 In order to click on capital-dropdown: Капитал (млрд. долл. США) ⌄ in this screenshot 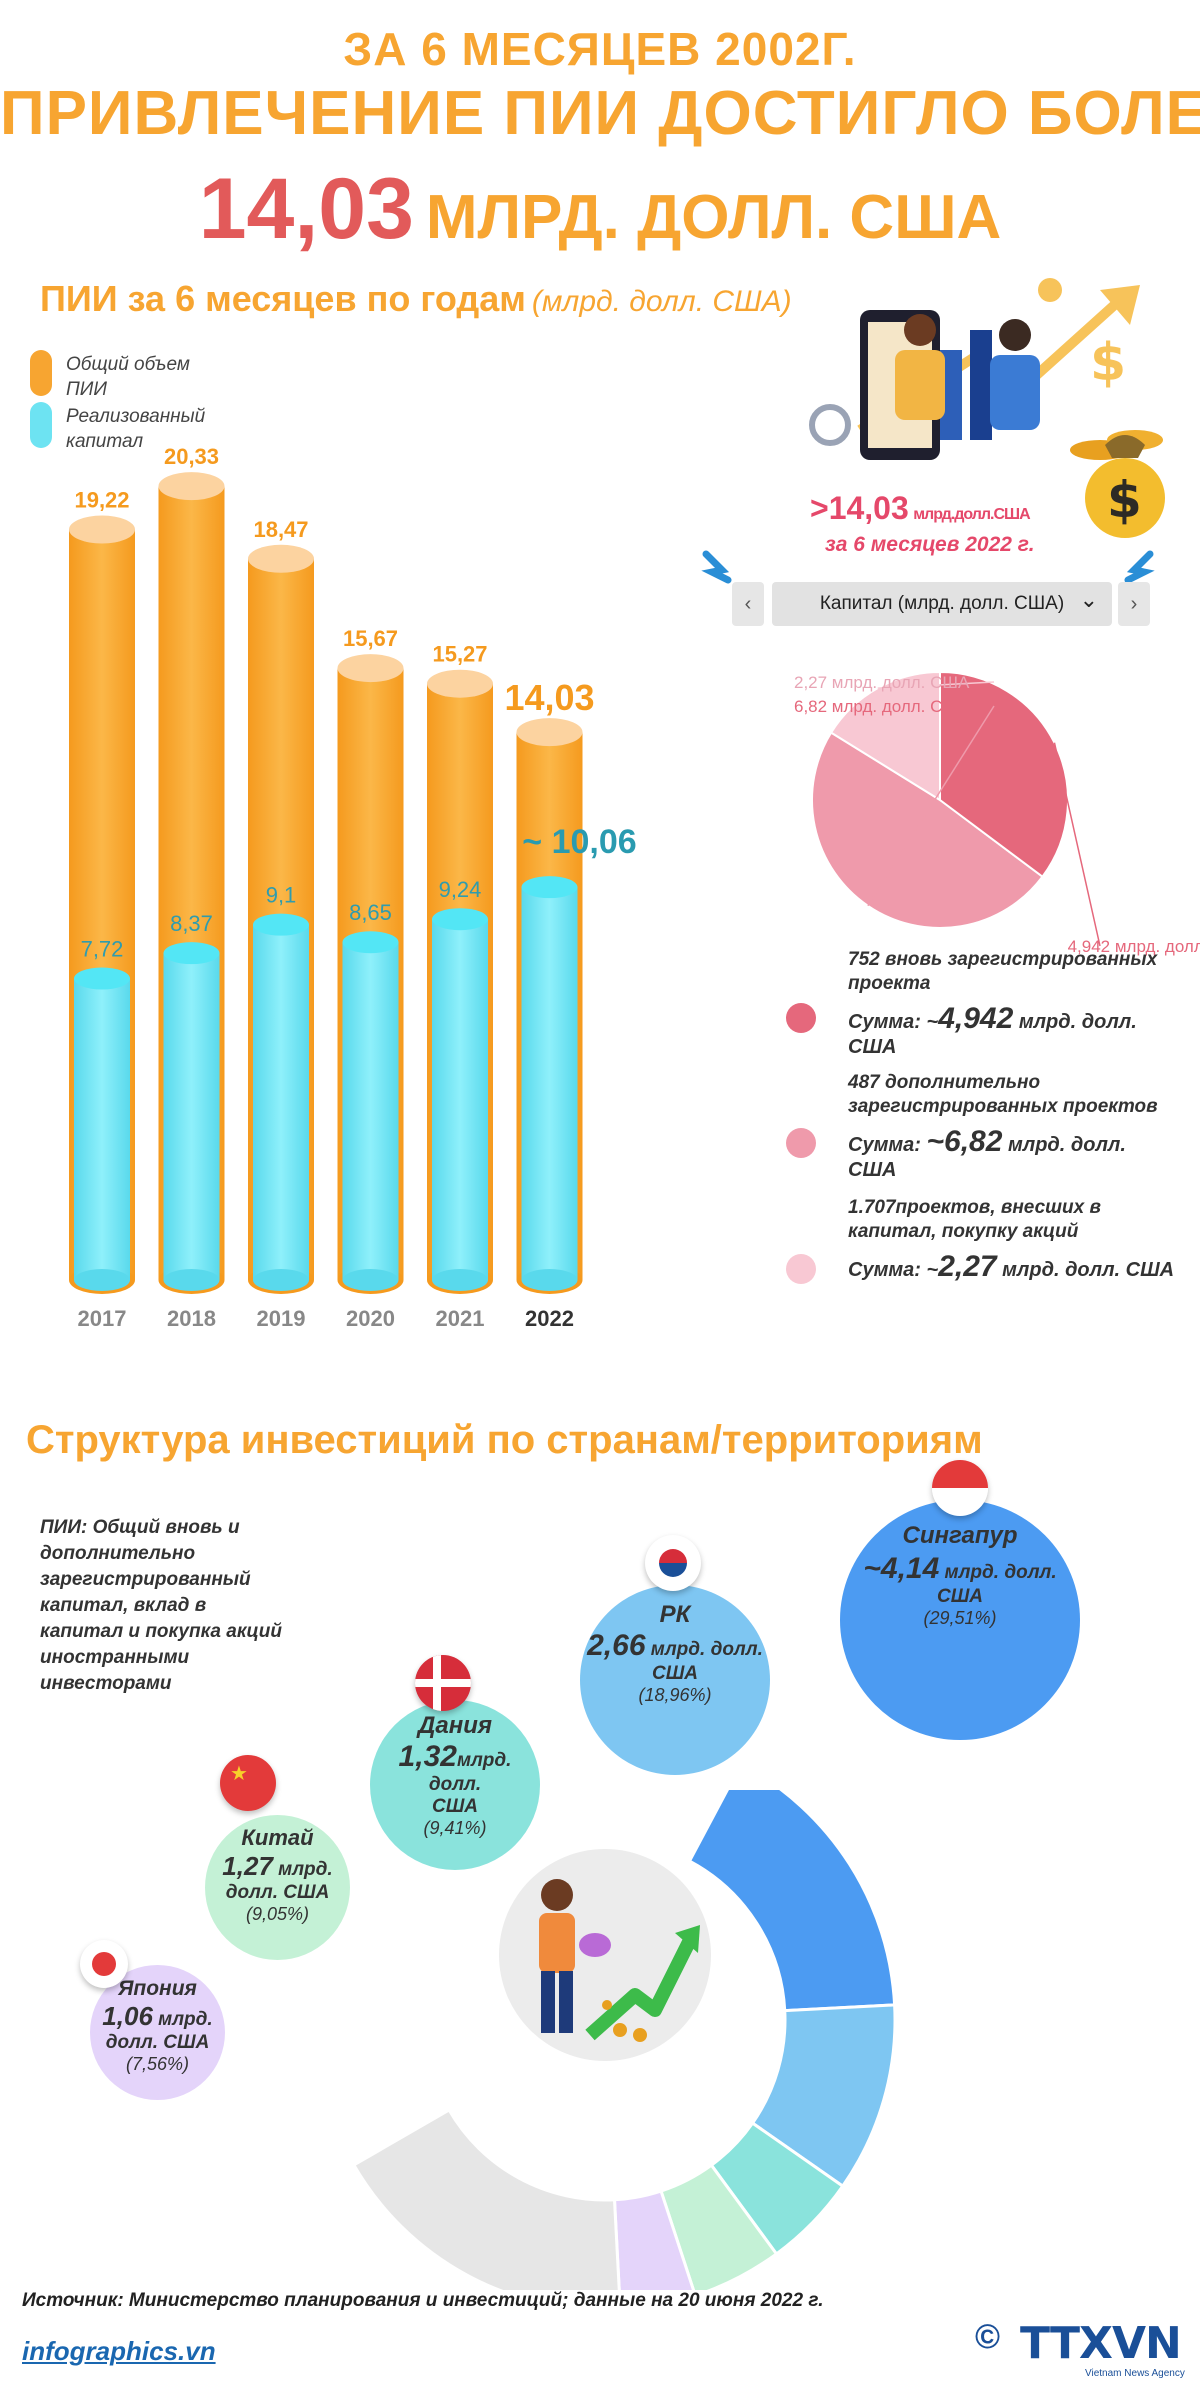, I will do `click(942, 604)`.